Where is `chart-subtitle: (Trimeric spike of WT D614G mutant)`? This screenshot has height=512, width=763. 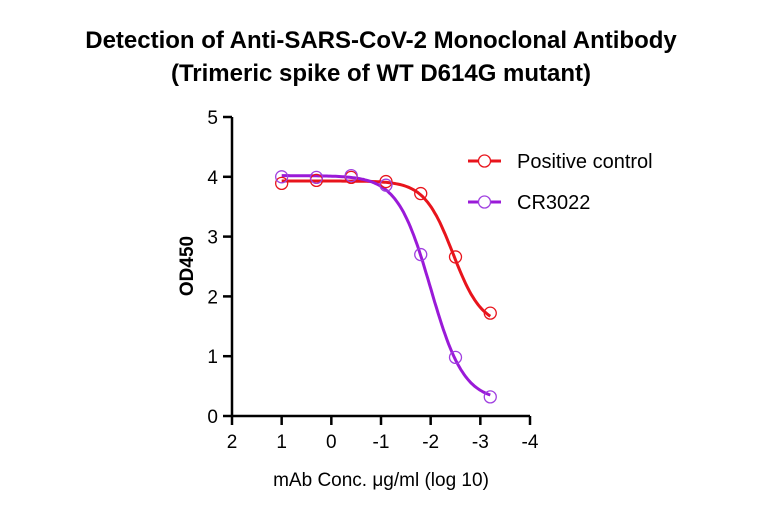 chart-subtitle: (Trimeric spike of WT D614G mutant) is located at coordinates (381, 73).